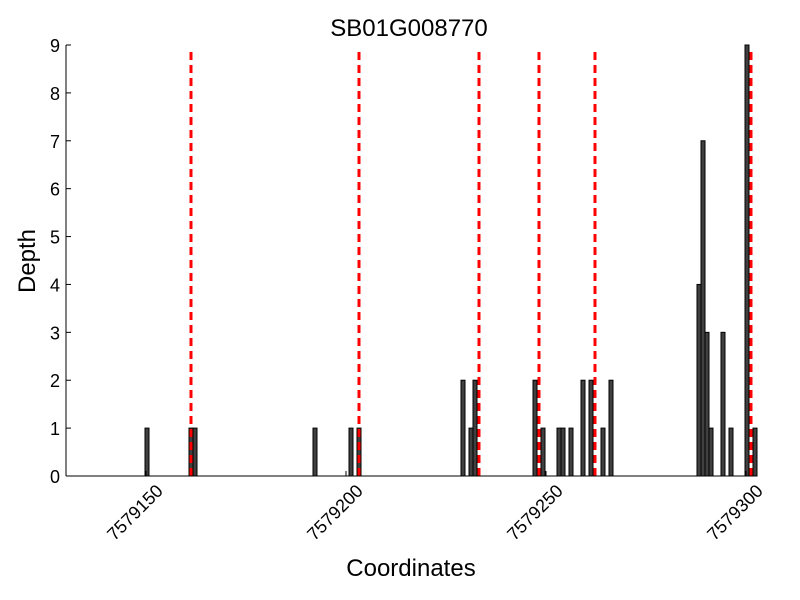 Image resolution: width=800 pixels, height=600 pixels. I want to click on x-tick-label: 7579150, so click(135, 513).